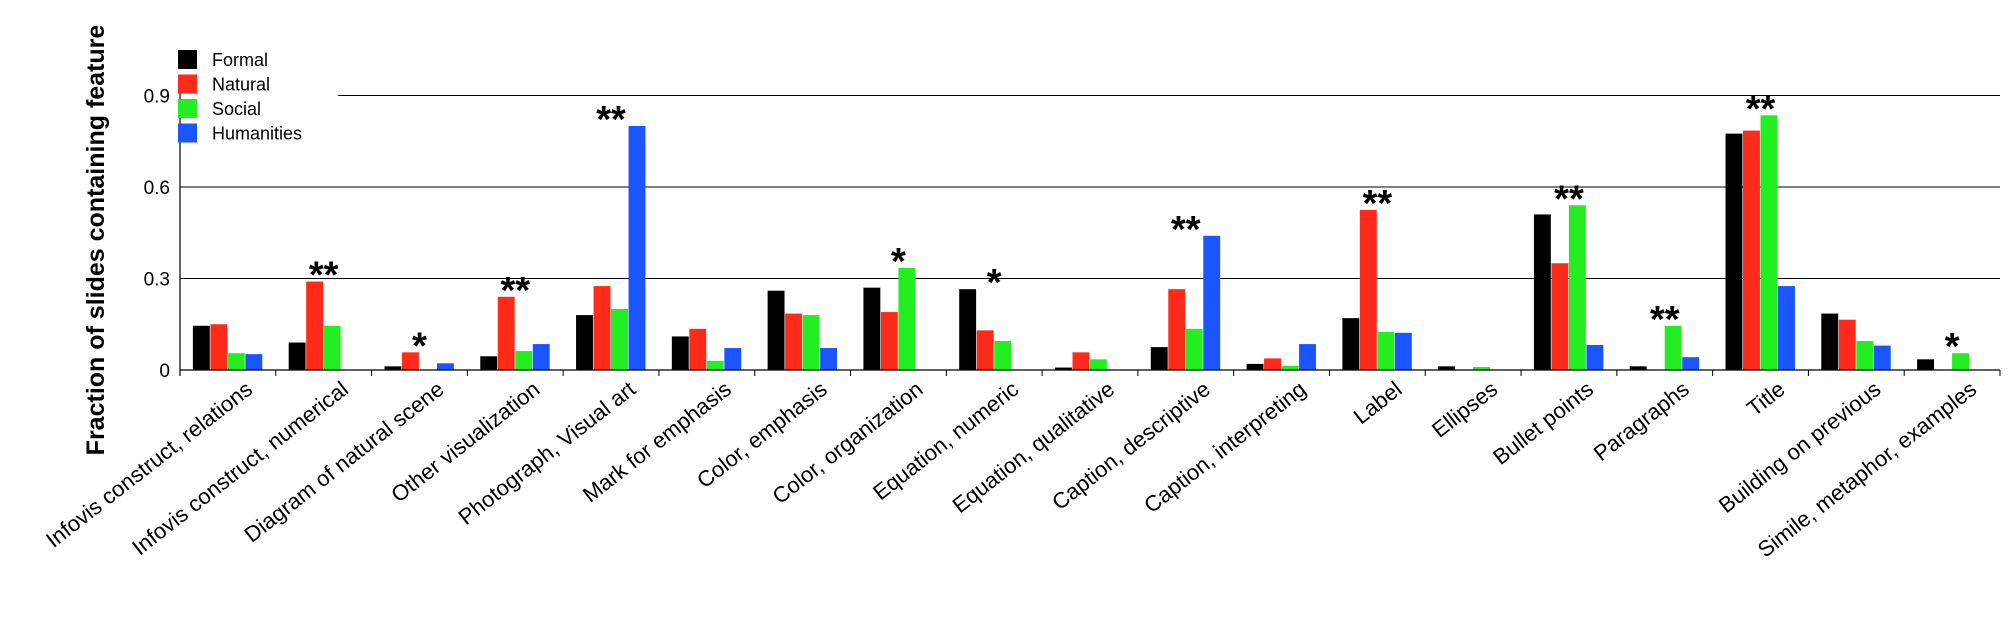  I want to click on legend-label-formal: Formal, so click(240, 60).